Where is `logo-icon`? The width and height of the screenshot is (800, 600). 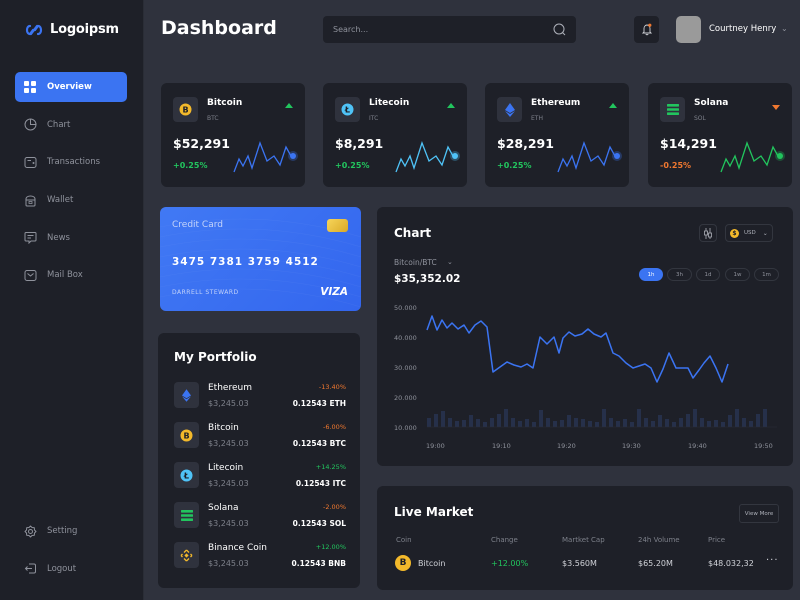
logo-icon is located at coordinates (34, 29).